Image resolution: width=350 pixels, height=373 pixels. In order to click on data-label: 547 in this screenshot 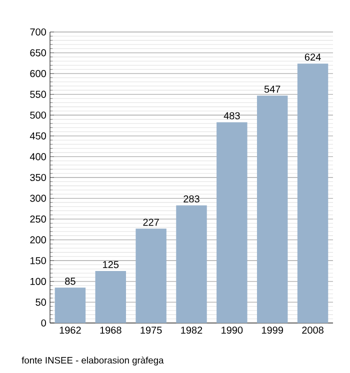, I will do `click(272, 89)`.